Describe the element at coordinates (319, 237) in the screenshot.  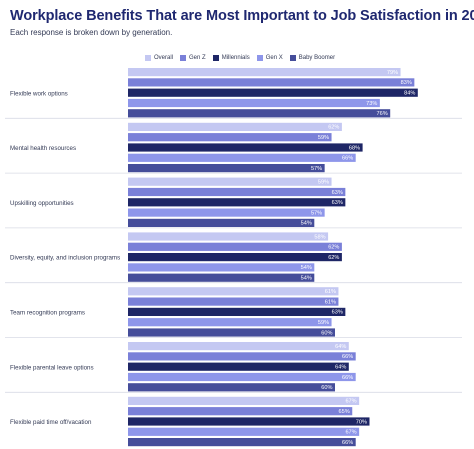
I see `data-label: 58%` at that location.